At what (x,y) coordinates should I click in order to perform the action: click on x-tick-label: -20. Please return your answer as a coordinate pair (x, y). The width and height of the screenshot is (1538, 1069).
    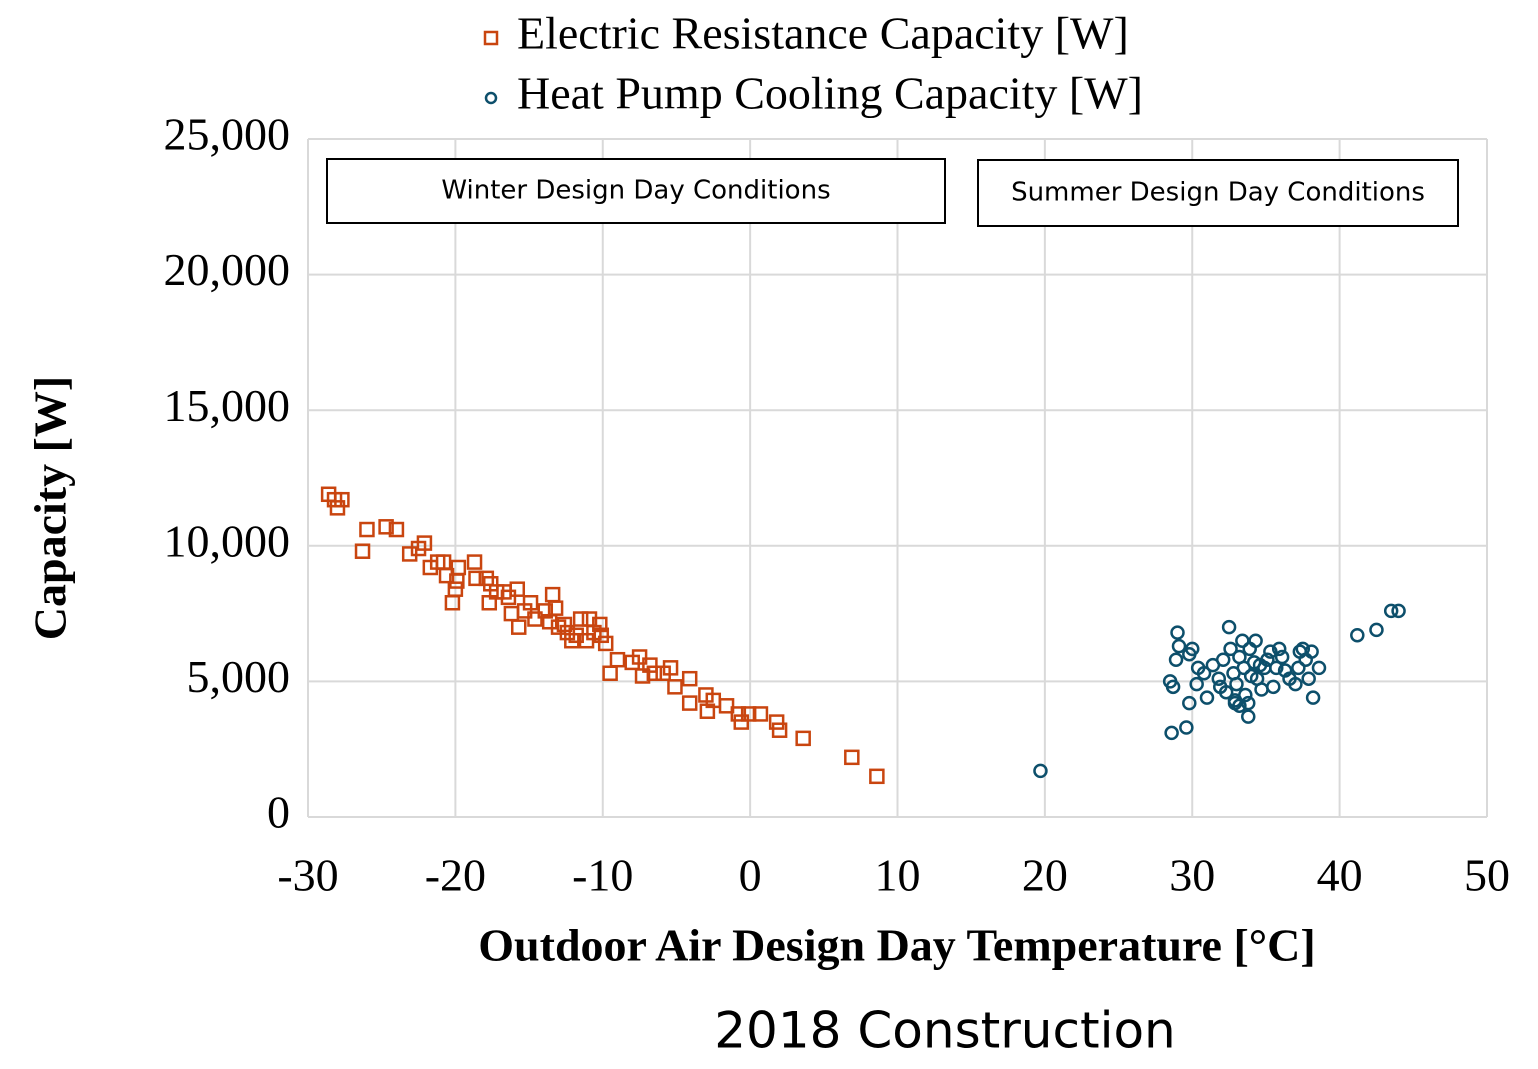
    Looking at the image, I should click on (455, 875).